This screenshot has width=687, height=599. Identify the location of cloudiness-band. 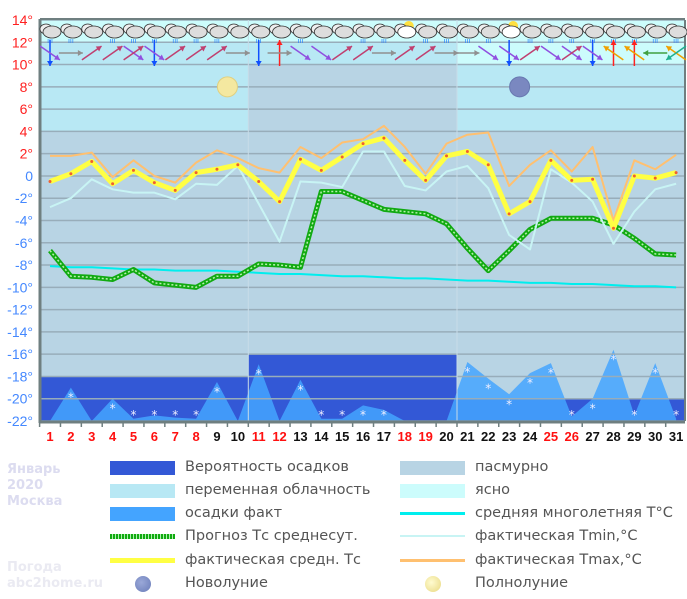
(144, 98).